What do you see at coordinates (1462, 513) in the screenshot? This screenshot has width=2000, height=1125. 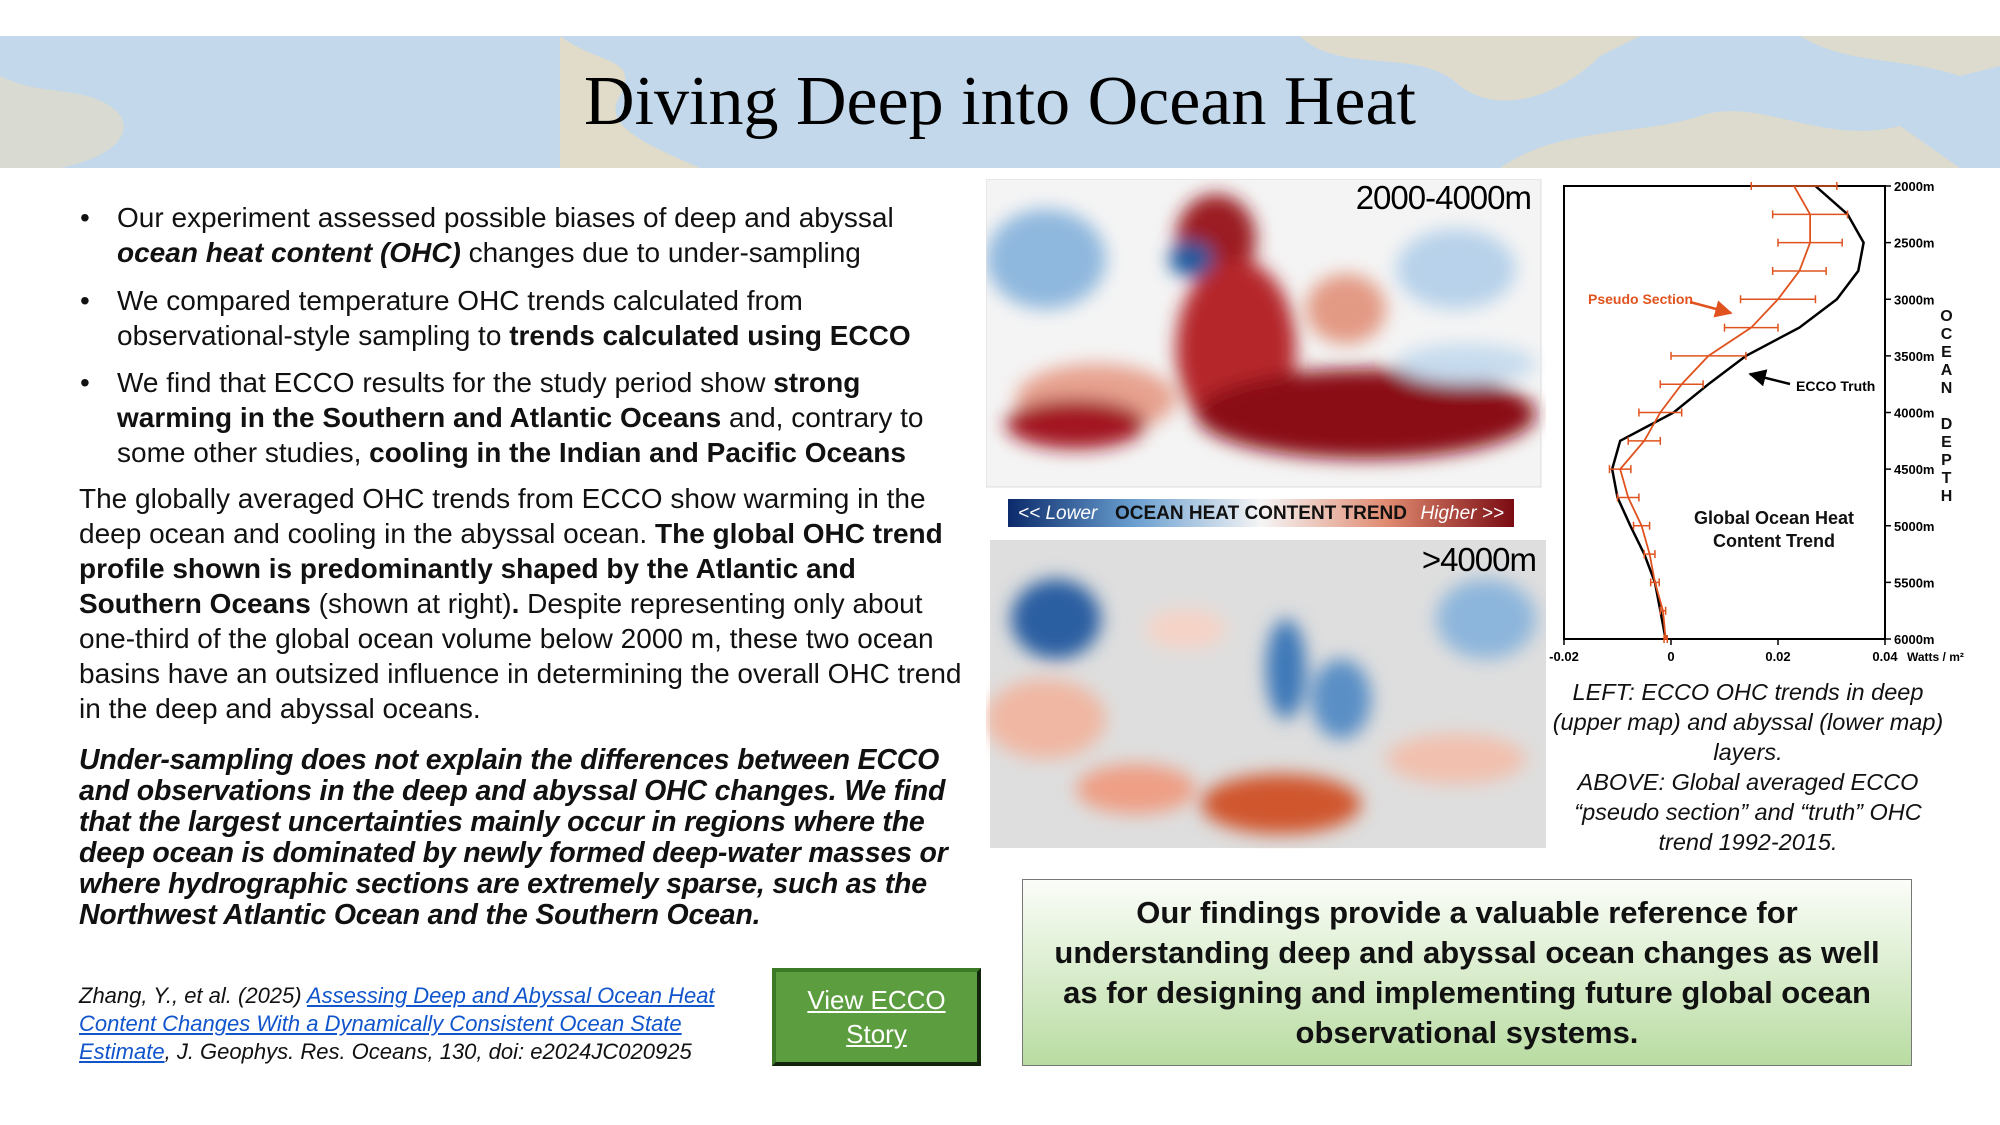 I see `colorbar-high: Higher >>` at bounding box center [1462, 513].